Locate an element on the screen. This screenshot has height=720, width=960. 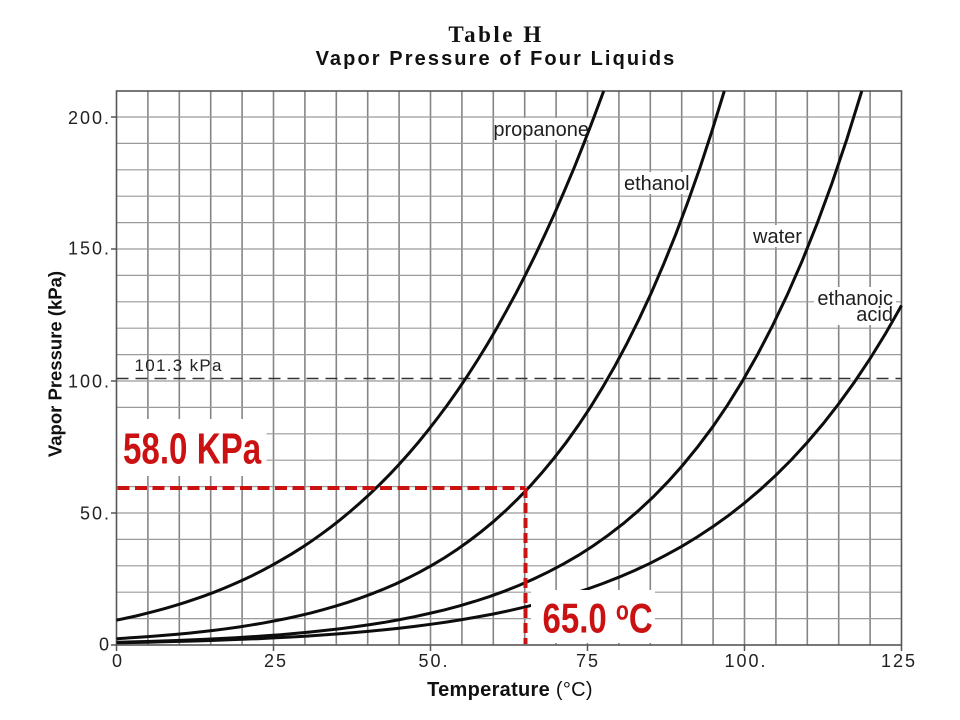
svg-text: 65.0 oC is located at coordinates (598, 619).